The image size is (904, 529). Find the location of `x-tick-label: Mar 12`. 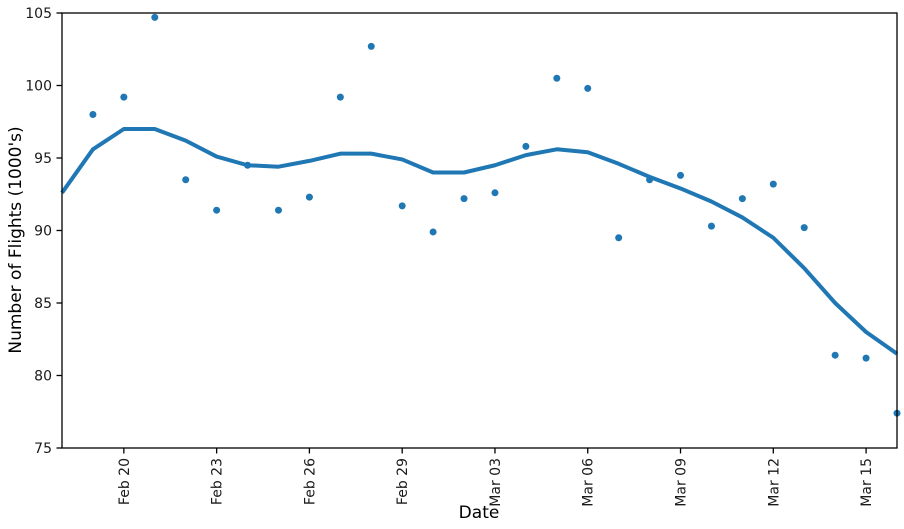

x-tick-label: Mar 12 is located at coordinates (774, 482).